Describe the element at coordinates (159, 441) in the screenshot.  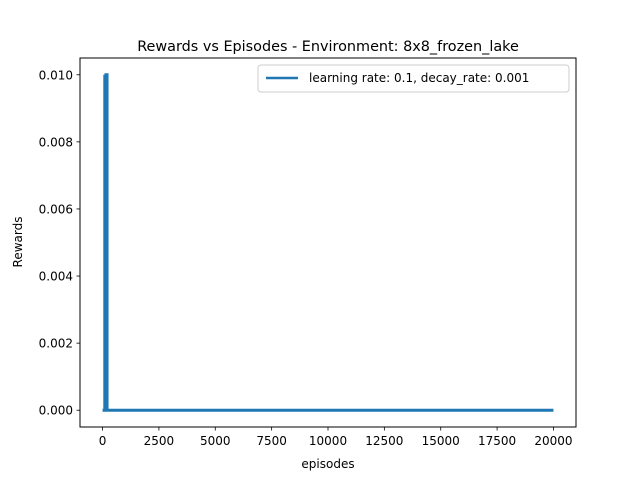
I see `x-tick-label: 2500` at that location.